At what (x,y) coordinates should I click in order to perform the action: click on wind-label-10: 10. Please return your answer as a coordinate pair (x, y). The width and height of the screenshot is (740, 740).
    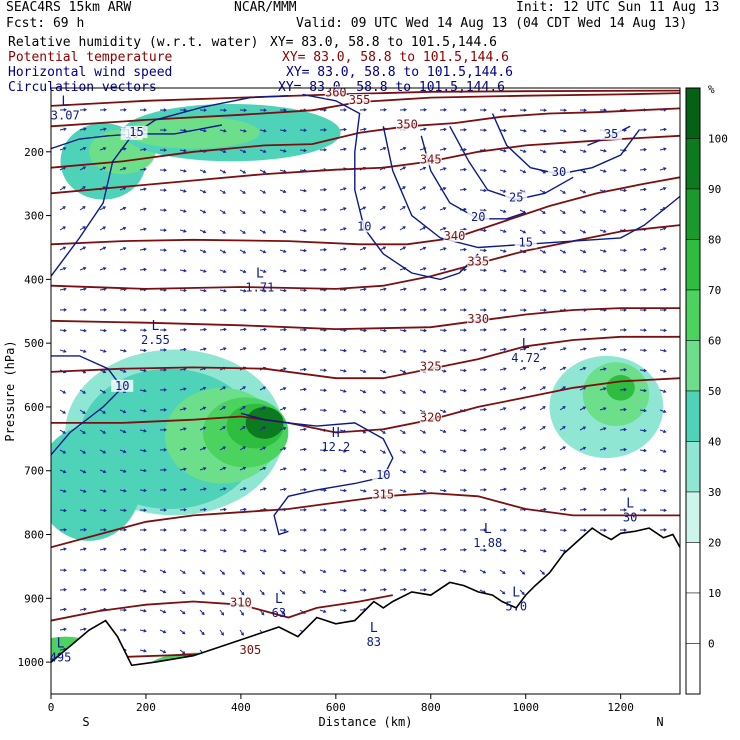
    Looking at the image, I should click on (383, 475).